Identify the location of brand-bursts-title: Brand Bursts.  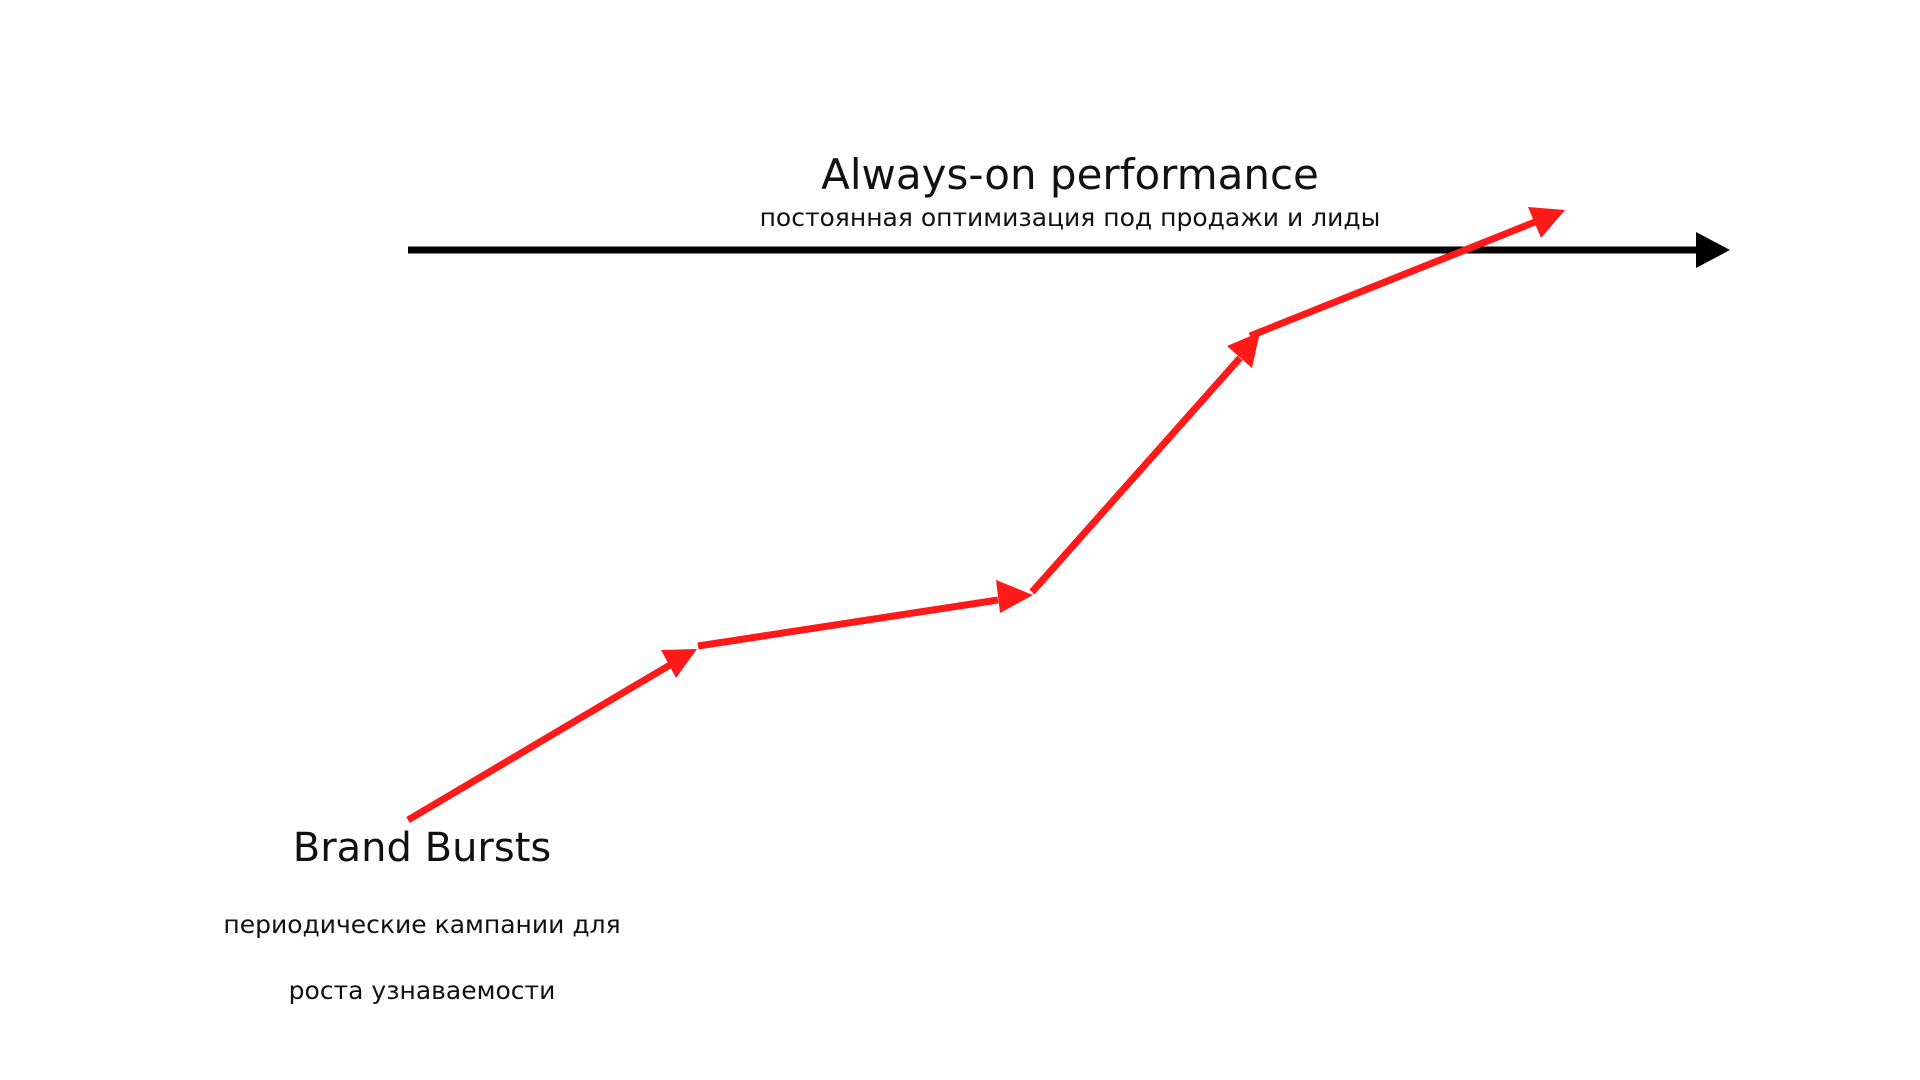
(422, 848).